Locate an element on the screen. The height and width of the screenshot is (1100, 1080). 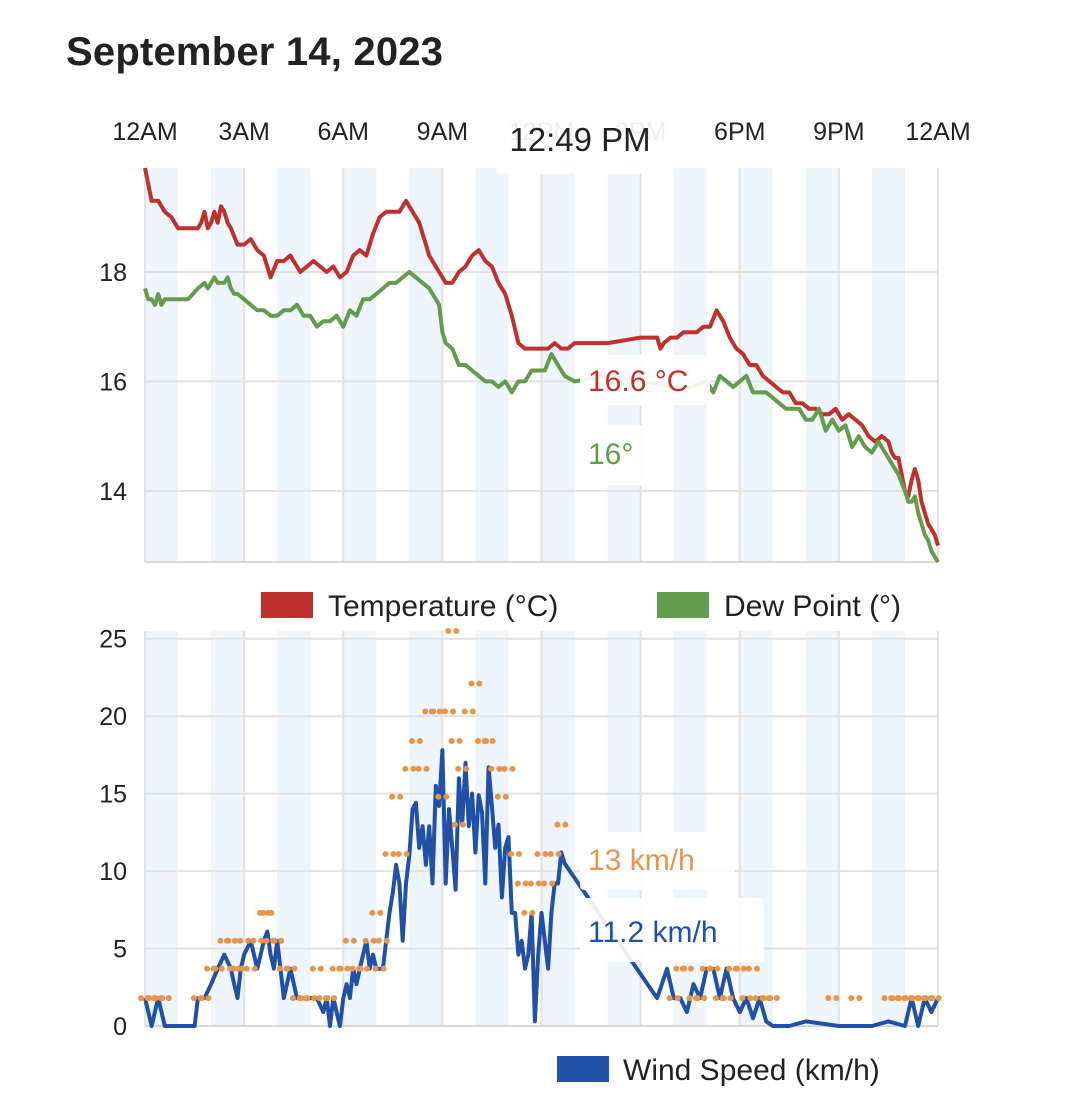
page-title: September 14, 2023 is located at coordinates (255, 52).